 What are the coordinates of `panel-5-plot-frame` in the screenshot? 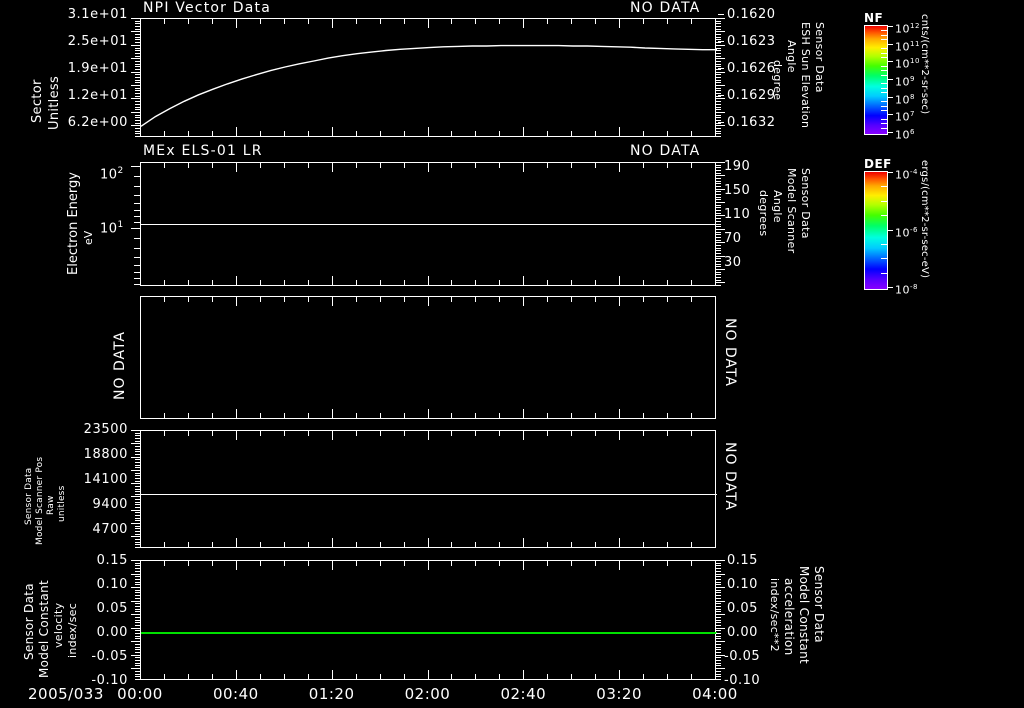 It's located at (428, 620).